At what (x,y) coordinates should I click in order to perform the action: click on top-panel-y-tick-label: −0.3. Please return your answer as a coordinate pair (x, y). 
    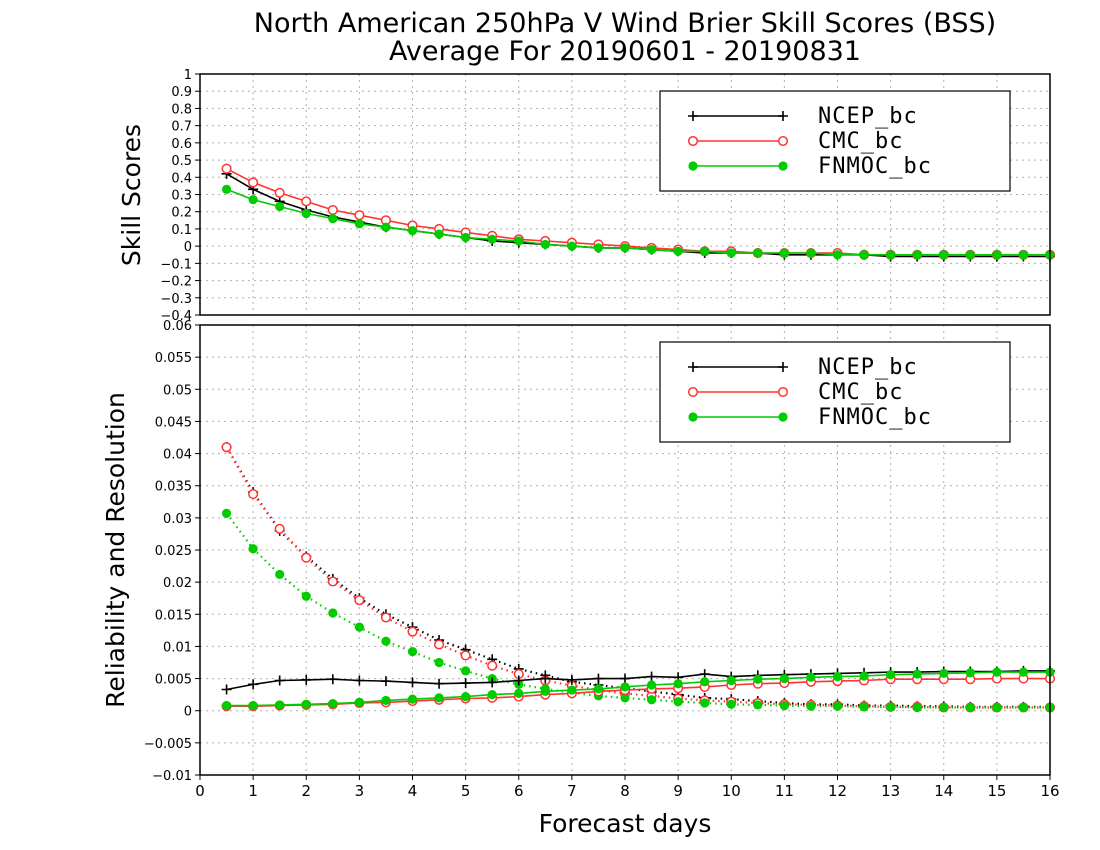
    Looking at the image, I should click on (176, 299).